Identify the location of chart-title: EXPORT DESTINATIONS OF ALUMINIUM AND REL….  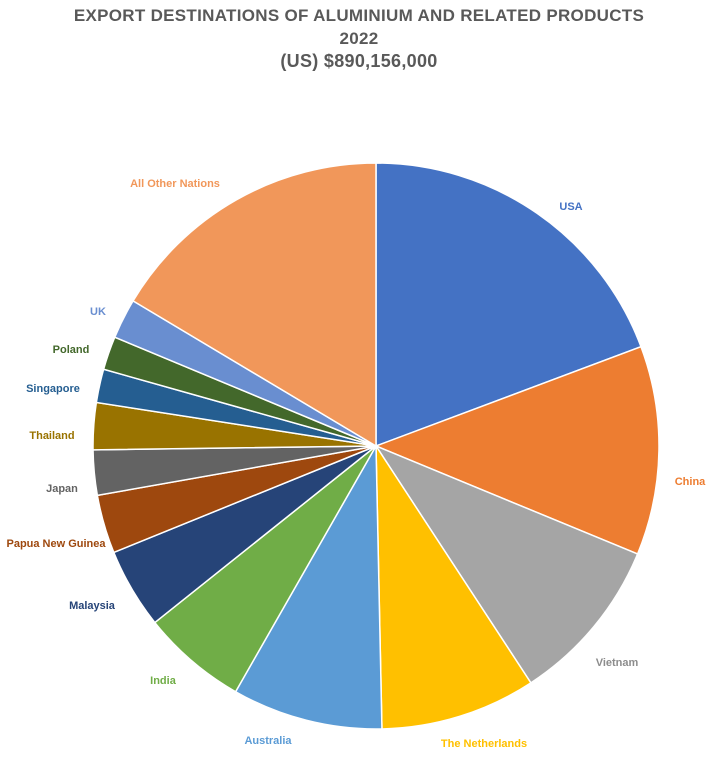
(359, 15).